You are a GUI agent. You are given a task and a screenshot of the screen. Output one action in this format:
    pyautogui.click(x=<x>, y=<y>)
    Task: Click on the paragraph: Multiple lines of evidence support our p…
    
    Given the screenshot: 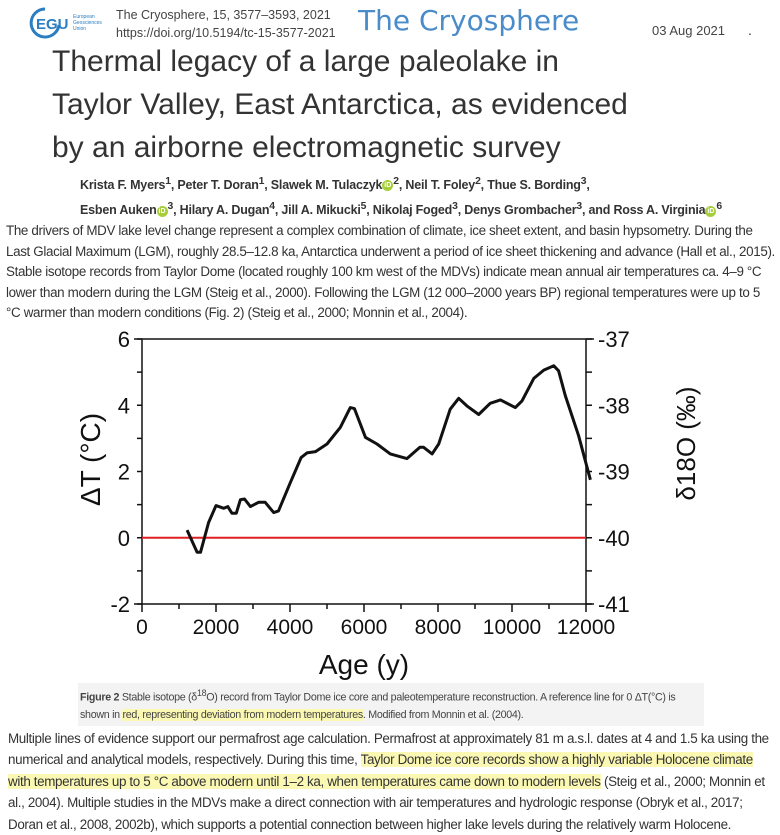 What is the action you would take?
    pyautogui.click(x=393, y=781)
    